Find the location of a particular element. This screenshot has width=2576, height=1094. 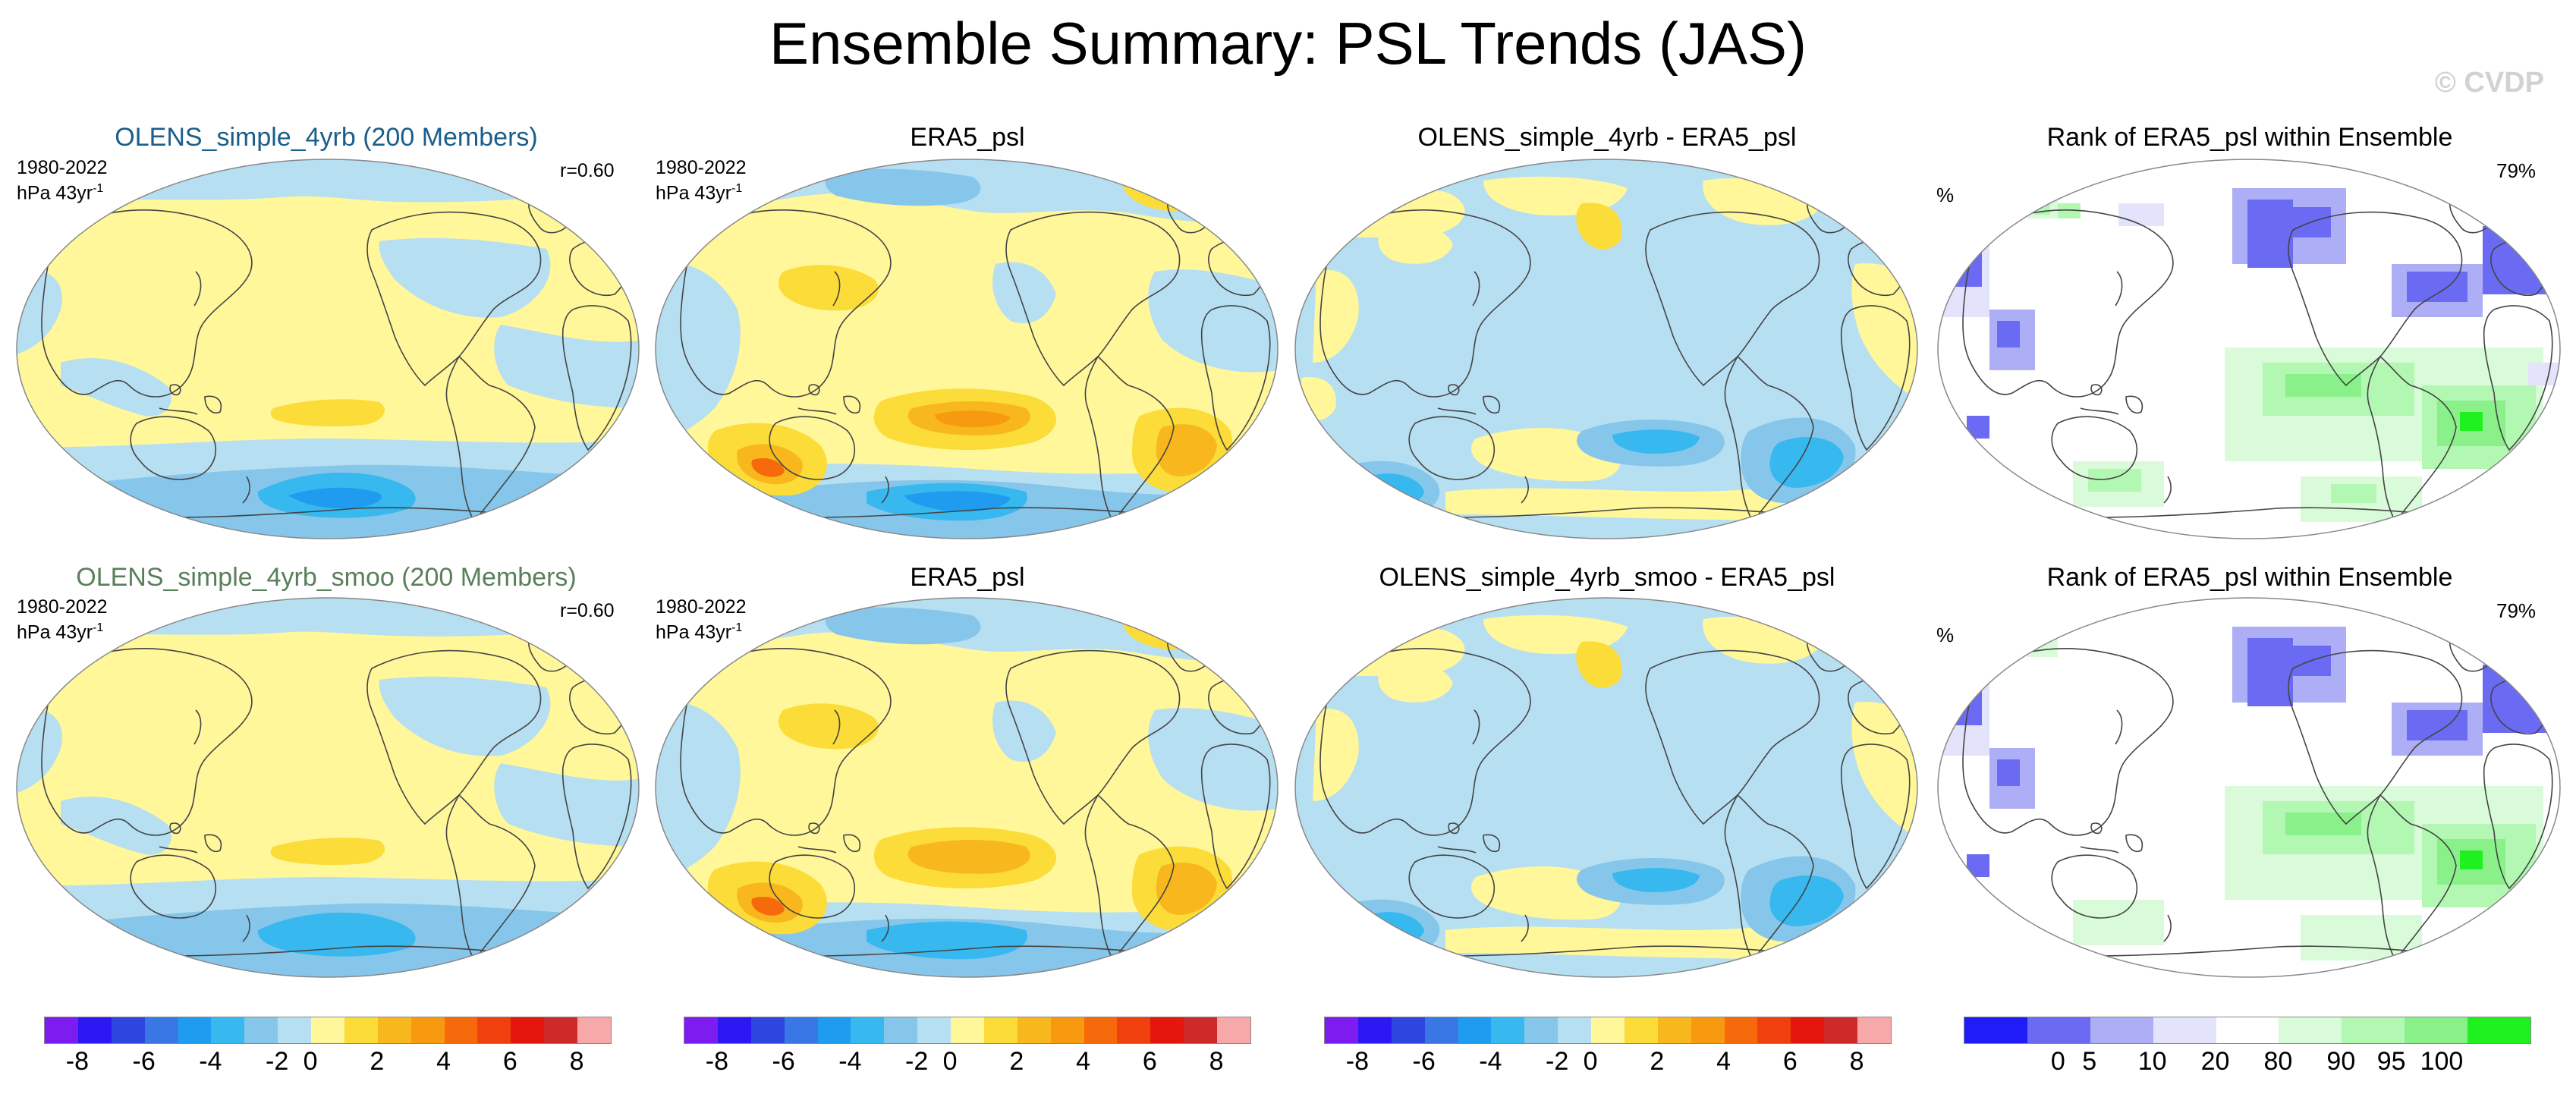

colorbar-tick-label: 5 is located at coordinates (2089, 1061).